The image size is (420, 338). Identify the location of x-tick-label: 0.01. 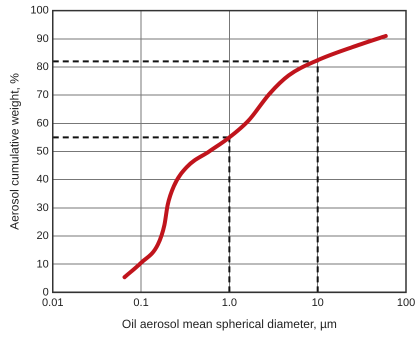
(53, 303).